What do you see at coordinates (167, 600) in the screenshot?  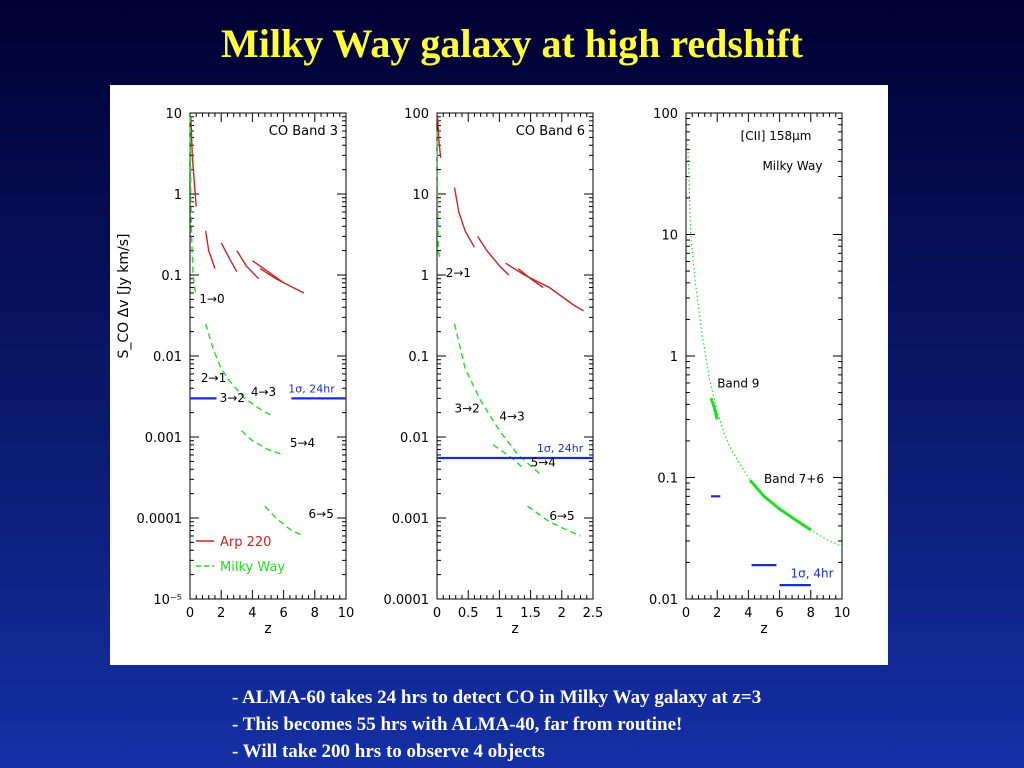 I see `y-tick-label: 10⁻⁵` at bounding box center [167, 600].